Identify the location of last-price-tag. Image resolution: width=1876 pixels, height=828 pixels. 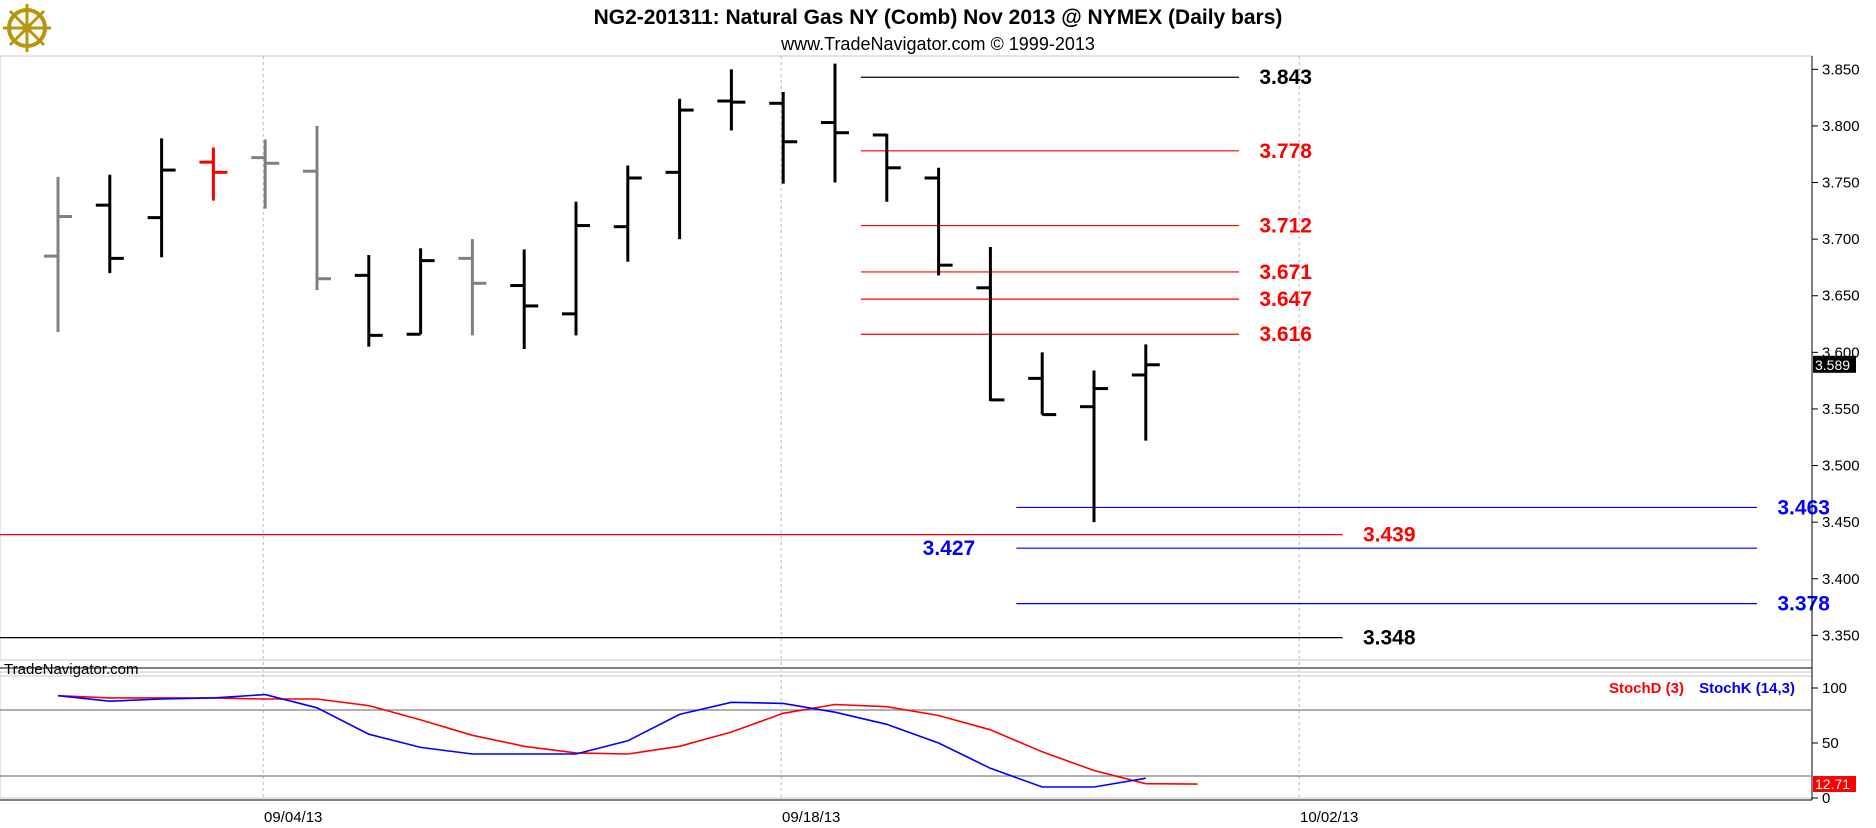
(1834, 364).